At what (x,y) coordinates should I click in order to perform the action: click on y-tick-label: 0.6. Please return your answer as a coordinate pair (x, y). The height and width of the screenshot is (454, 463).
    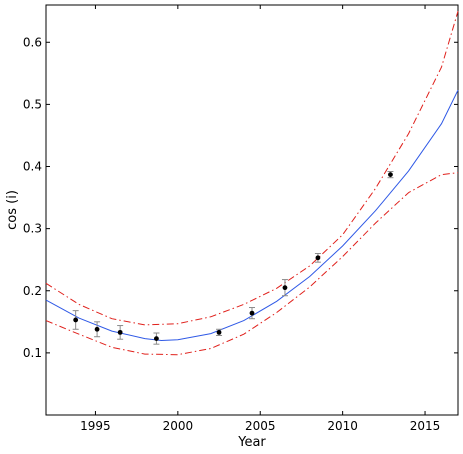
    Looking at the image, I should click on (32, 42).